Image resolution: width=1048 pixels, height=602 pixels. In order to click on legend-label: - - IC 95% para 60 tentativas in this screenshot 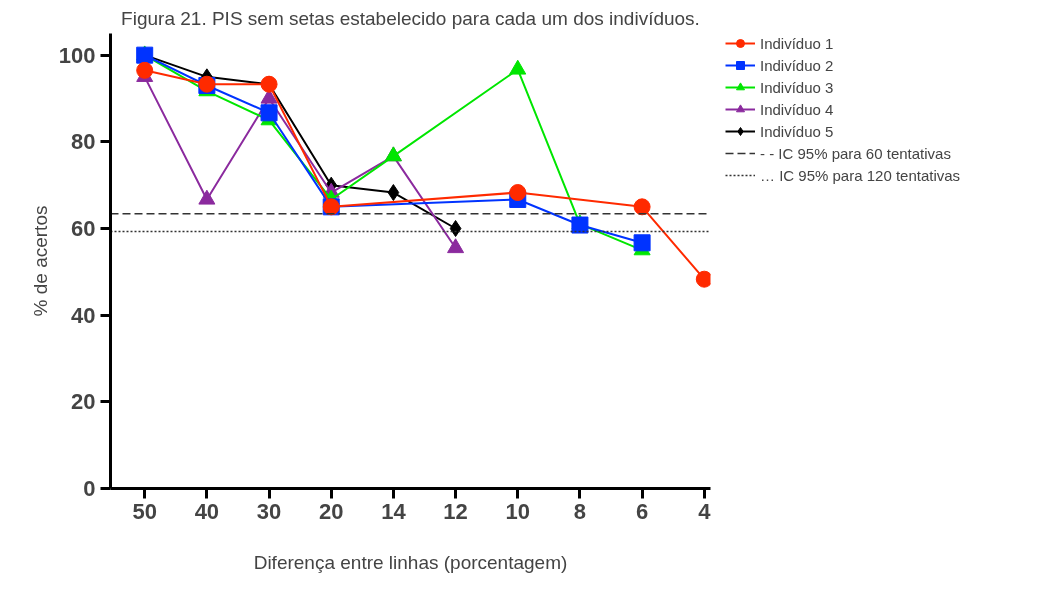, I will do `click(855, 153)`.